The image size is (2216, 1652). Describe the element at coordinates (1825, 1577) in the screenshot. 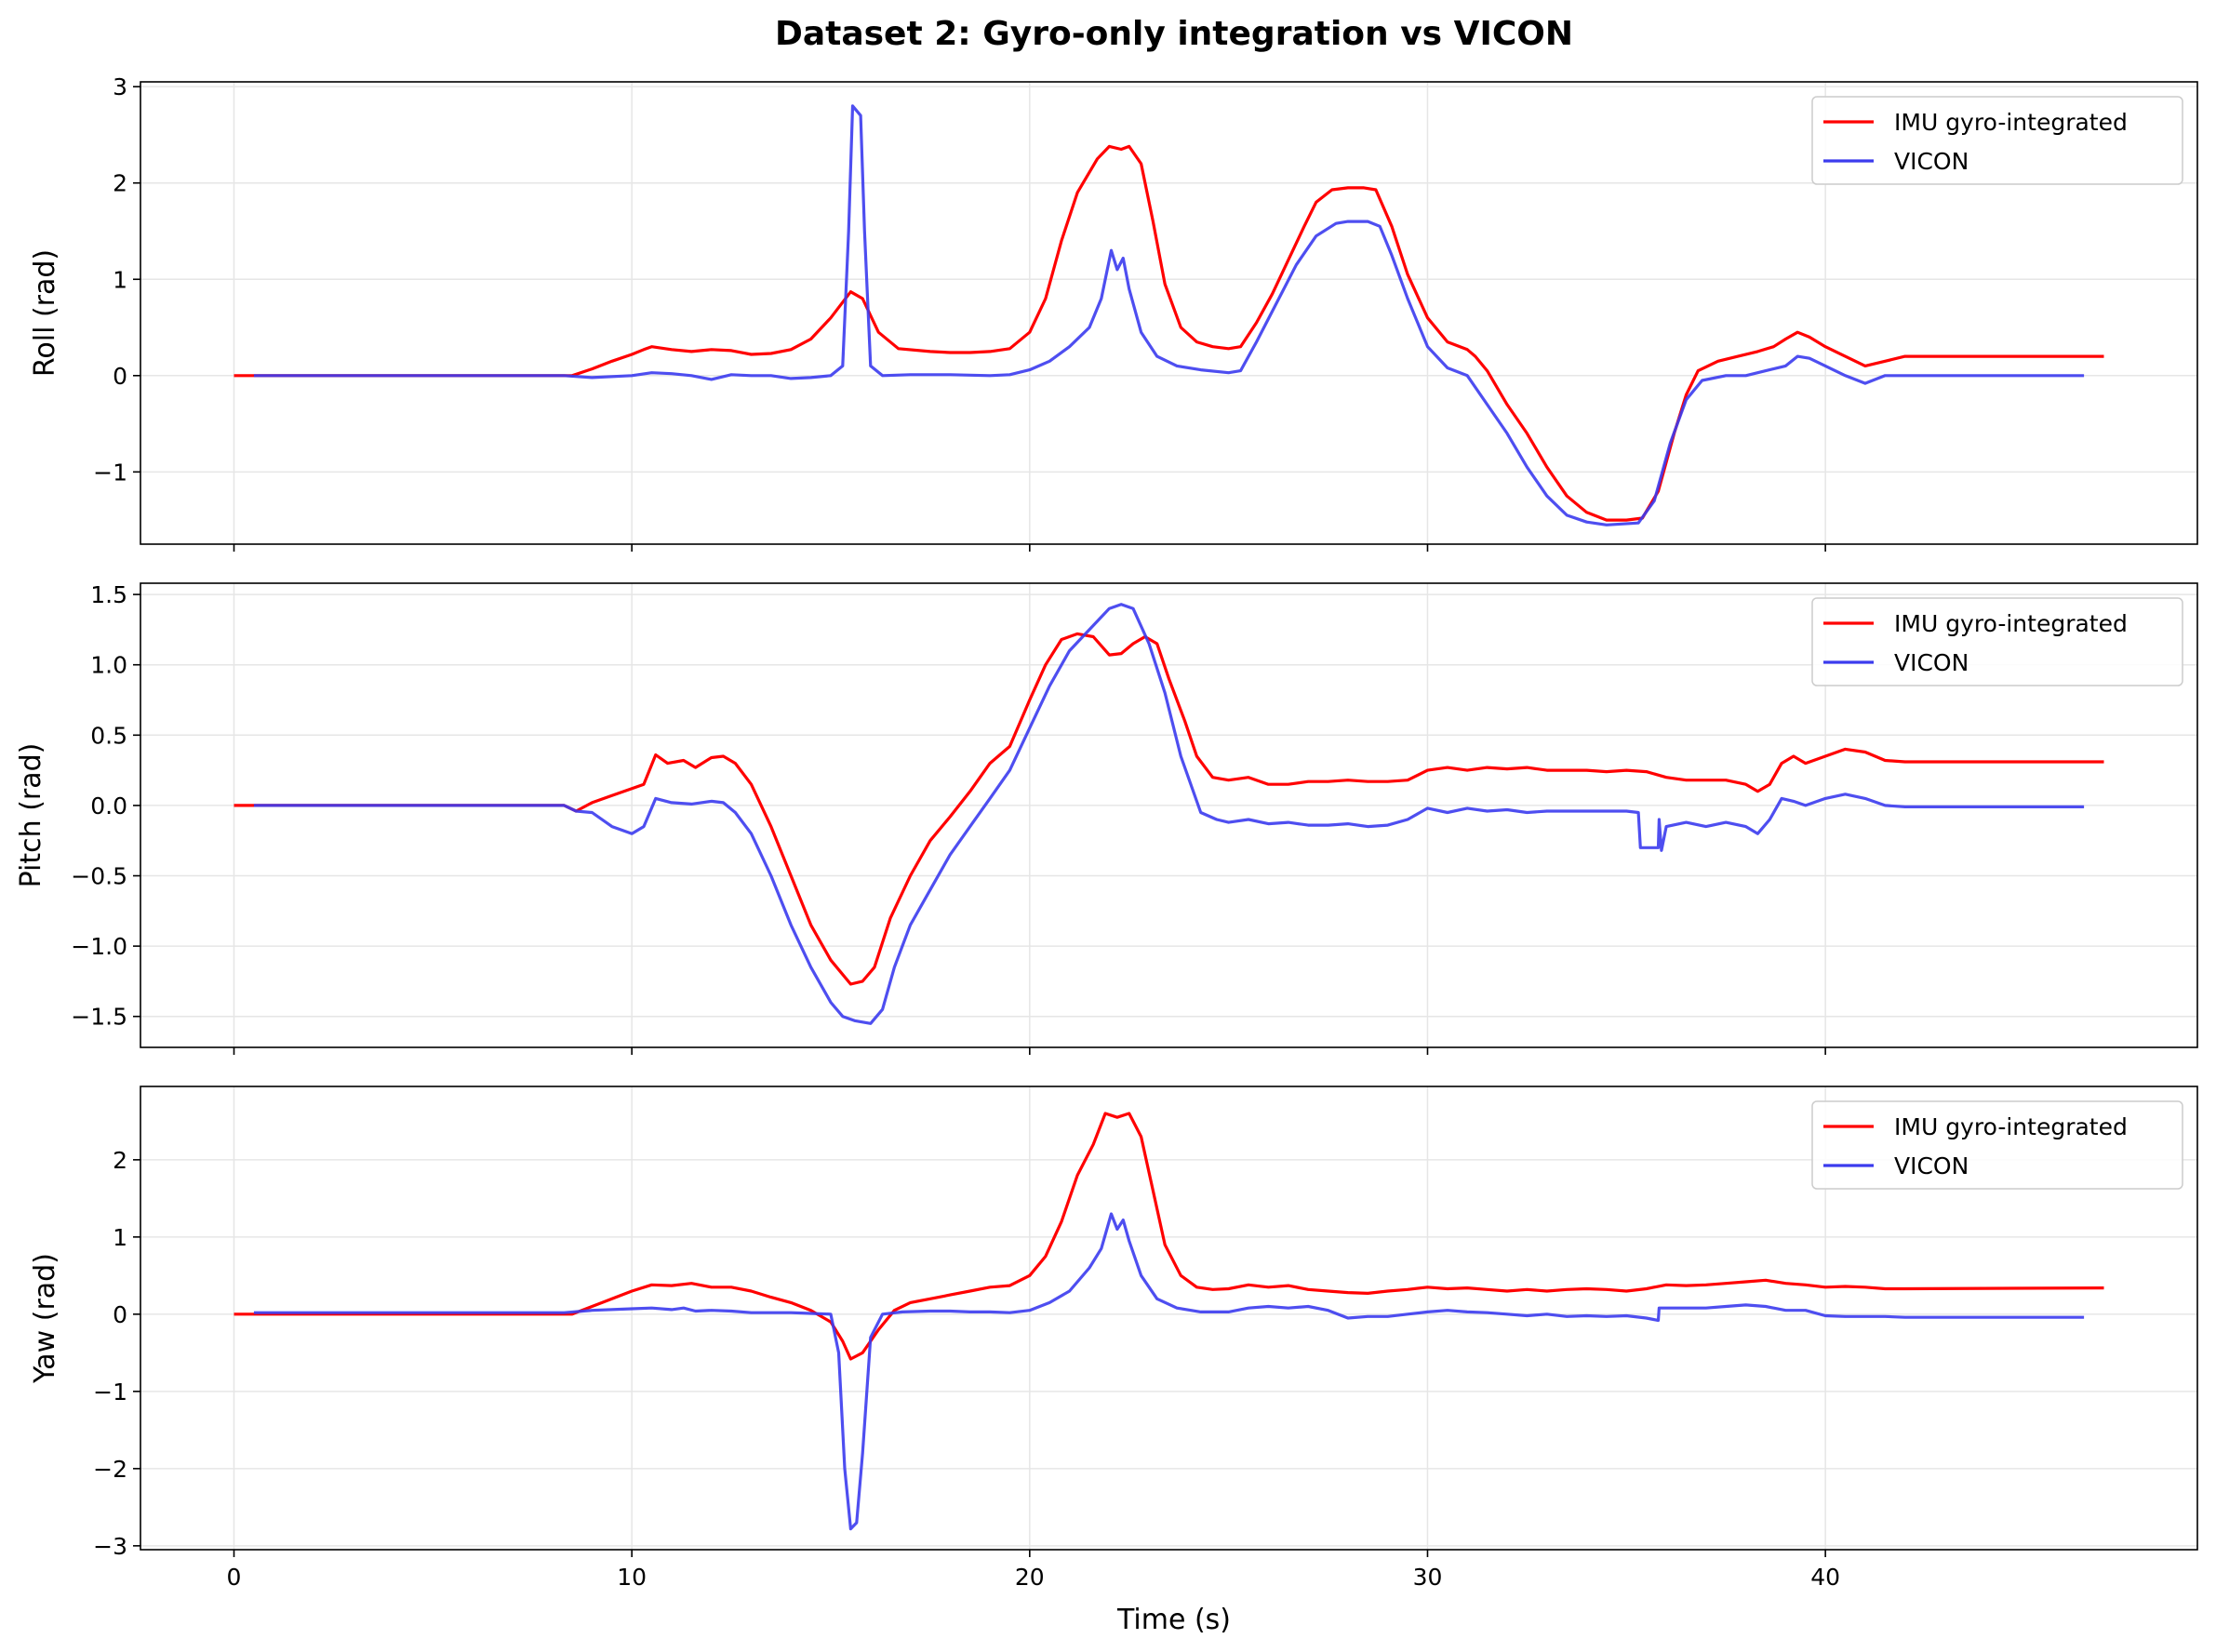

I see `x-tick-label: 40` at that location.